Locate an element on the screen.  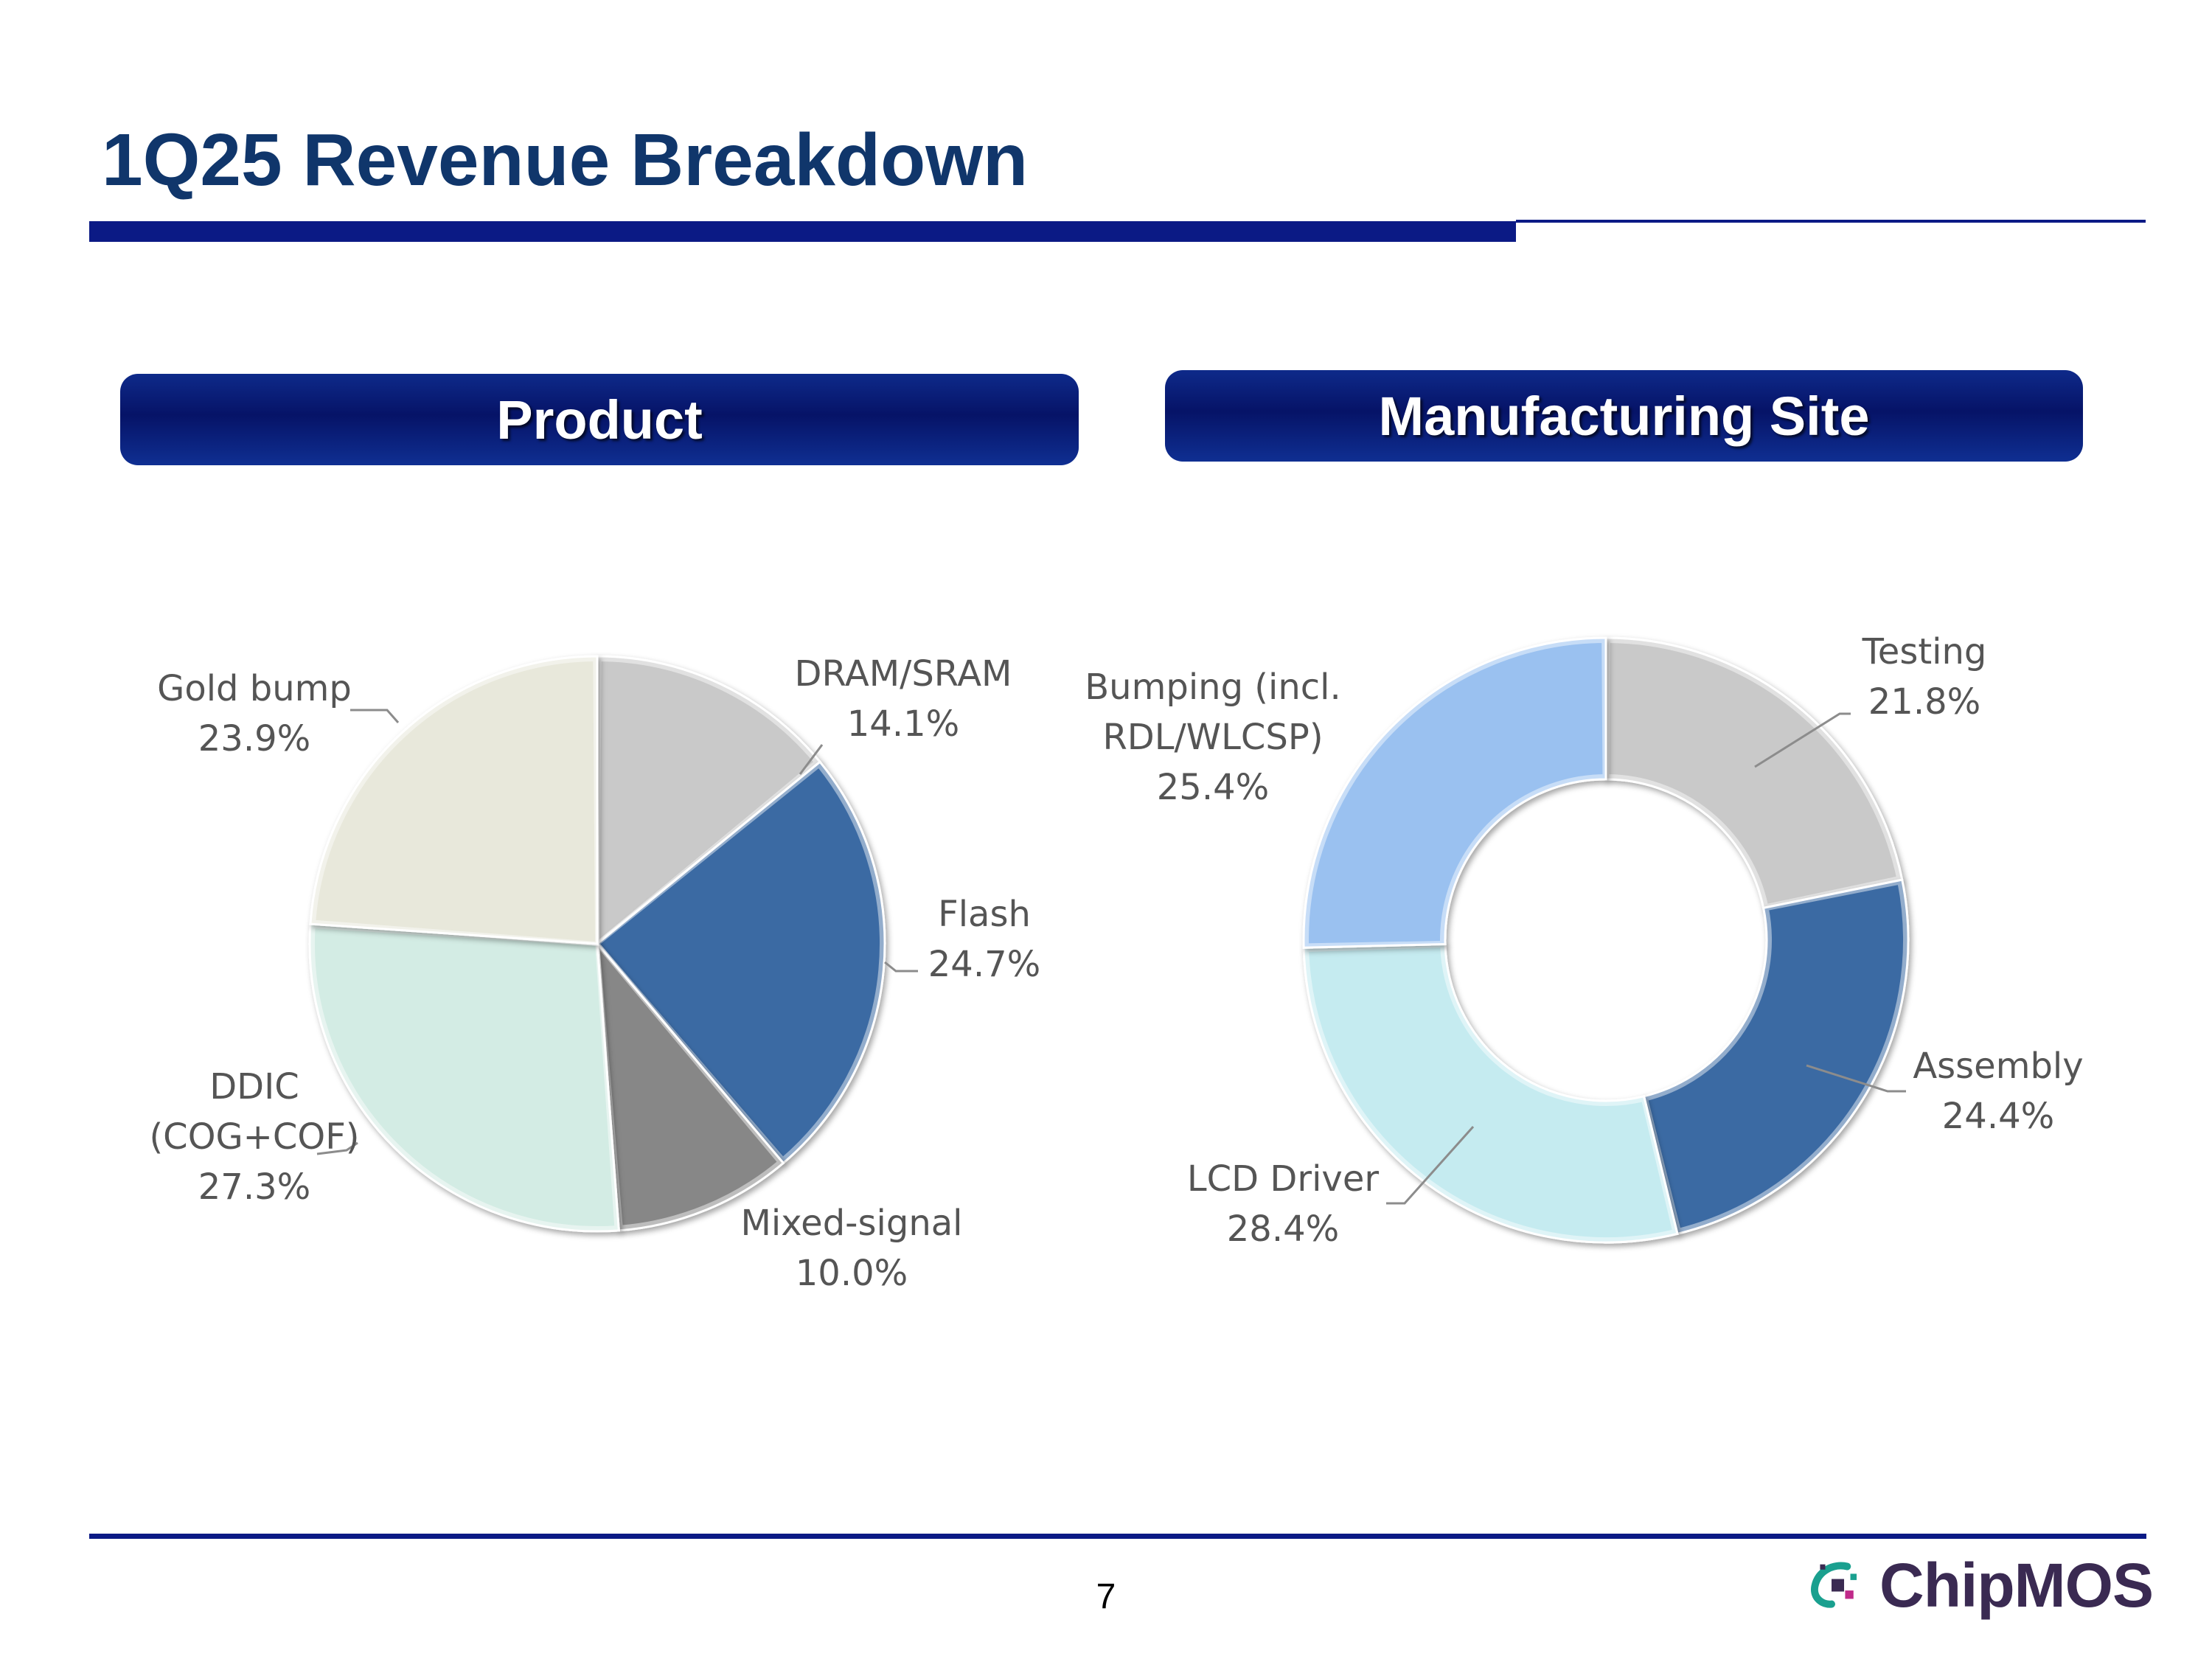
leader-line-ddic-cog-cof is located at coordinates (337, 1148).